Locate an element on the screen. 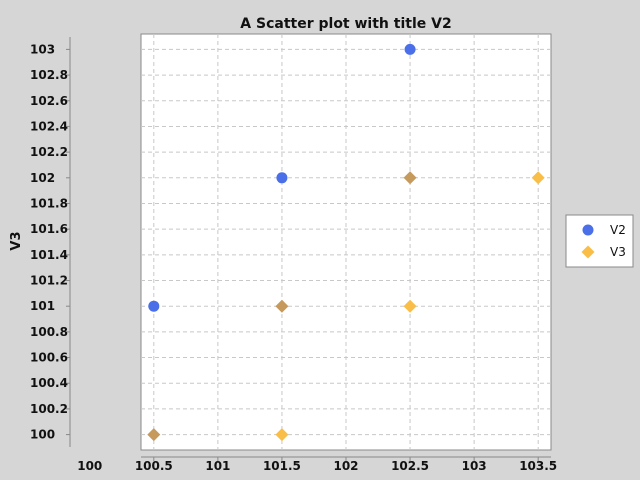 The width and height of the screenshot is (640, 480). y-tick-label: 100.2 is located at coordinates (49, 409).